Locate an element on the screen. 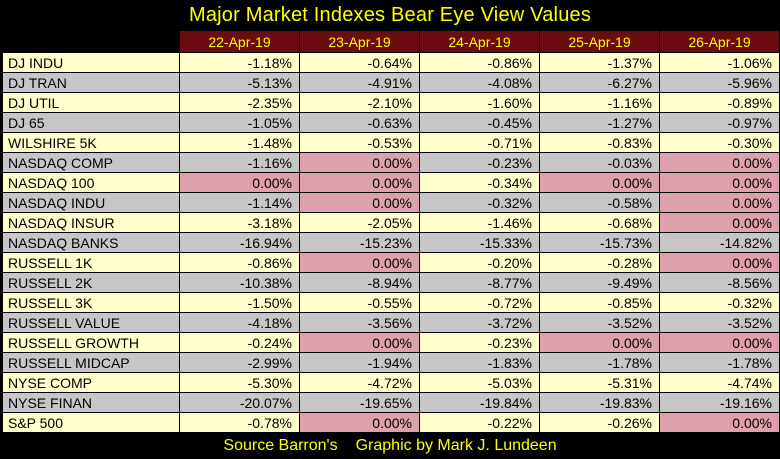  value-cell: -15.23% is located at coordinates (359, 242).